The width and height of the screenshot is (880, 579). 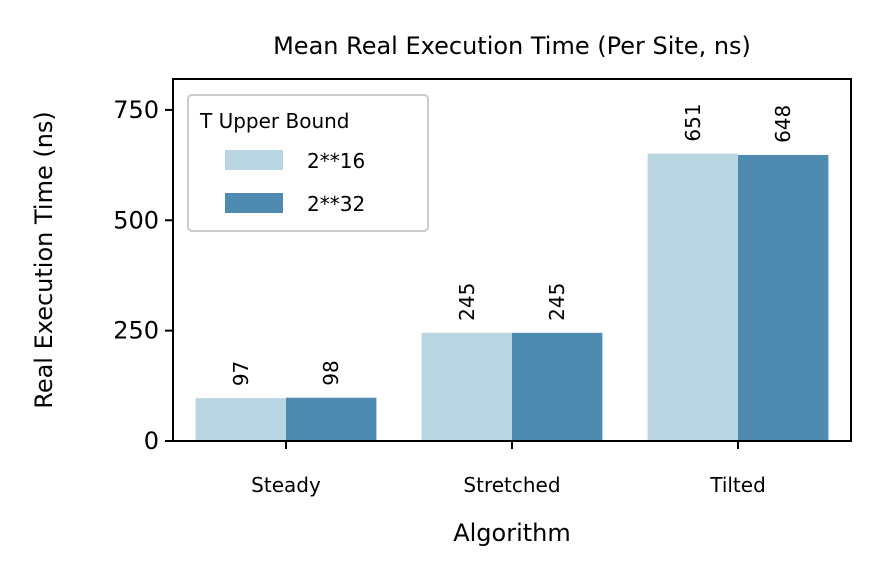 I want to click on legend: T Upper Bound 2**16 2**32, so click(x=308, y=163).